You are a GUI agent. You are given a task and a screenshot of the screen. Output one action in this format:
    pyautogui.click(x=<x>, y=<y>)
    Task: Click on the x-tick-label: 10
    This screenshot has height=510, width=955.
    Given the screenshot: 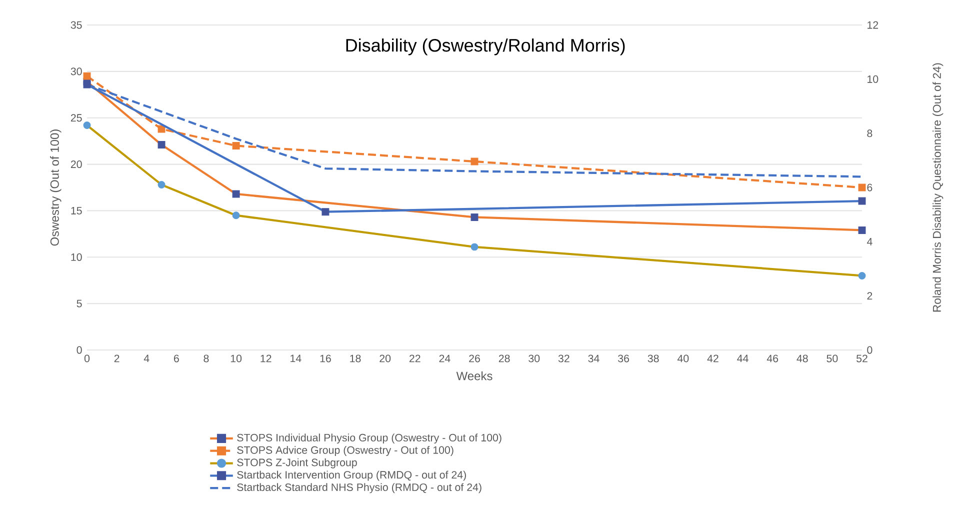 What is the action you would take?
    pyautogui.click(x=236, y=358)
    